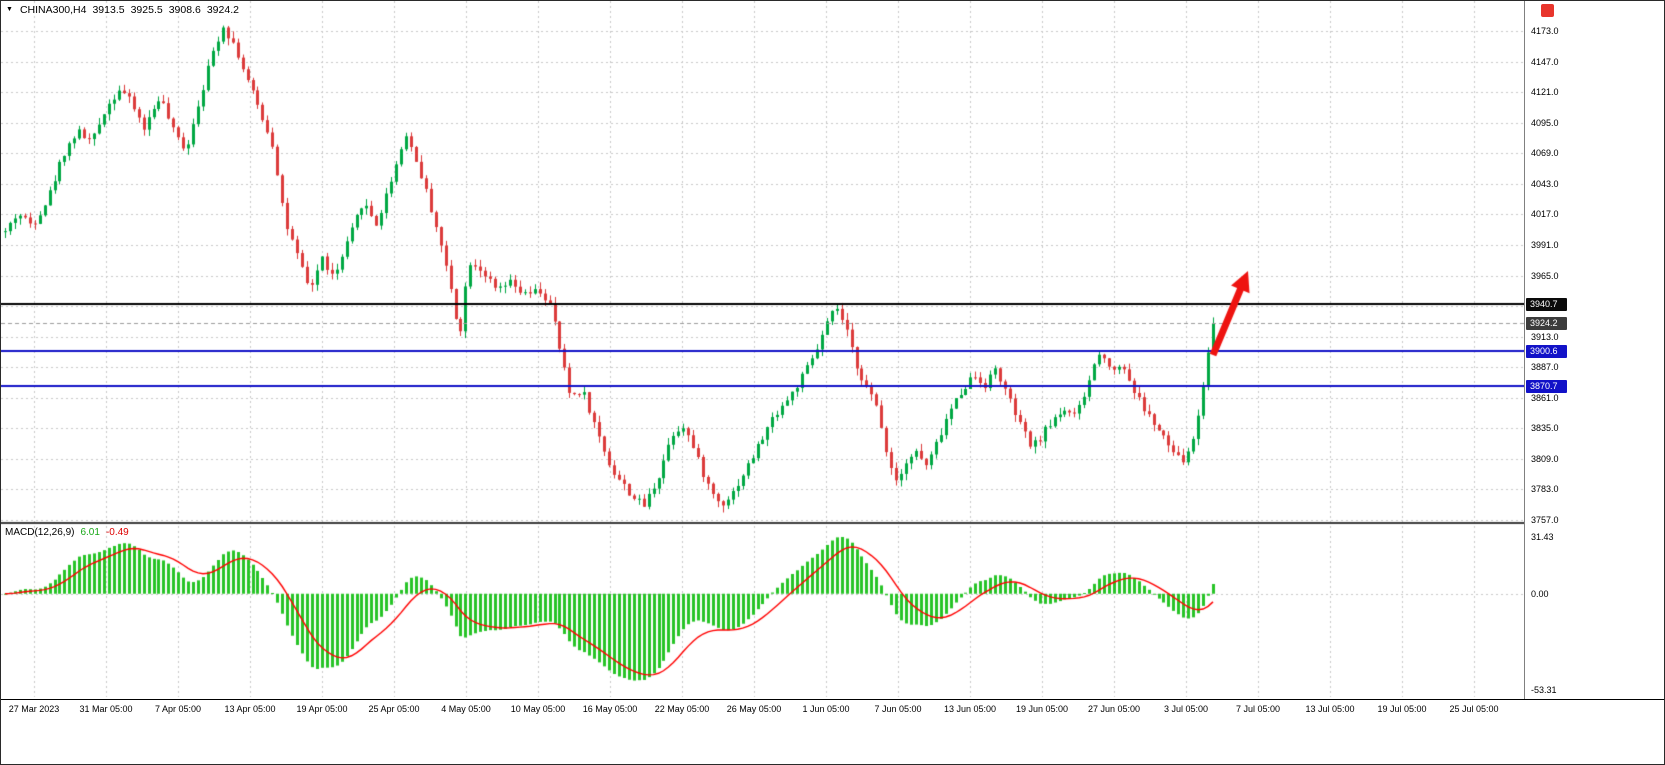 Image resolution: width=1665 pixels, height=765 pixels. What do you see at coordinates (1474, 709) in the screenshot?
I see `time-tick-label: 25 Jul 05:00` at bounding box center [1474, 709].